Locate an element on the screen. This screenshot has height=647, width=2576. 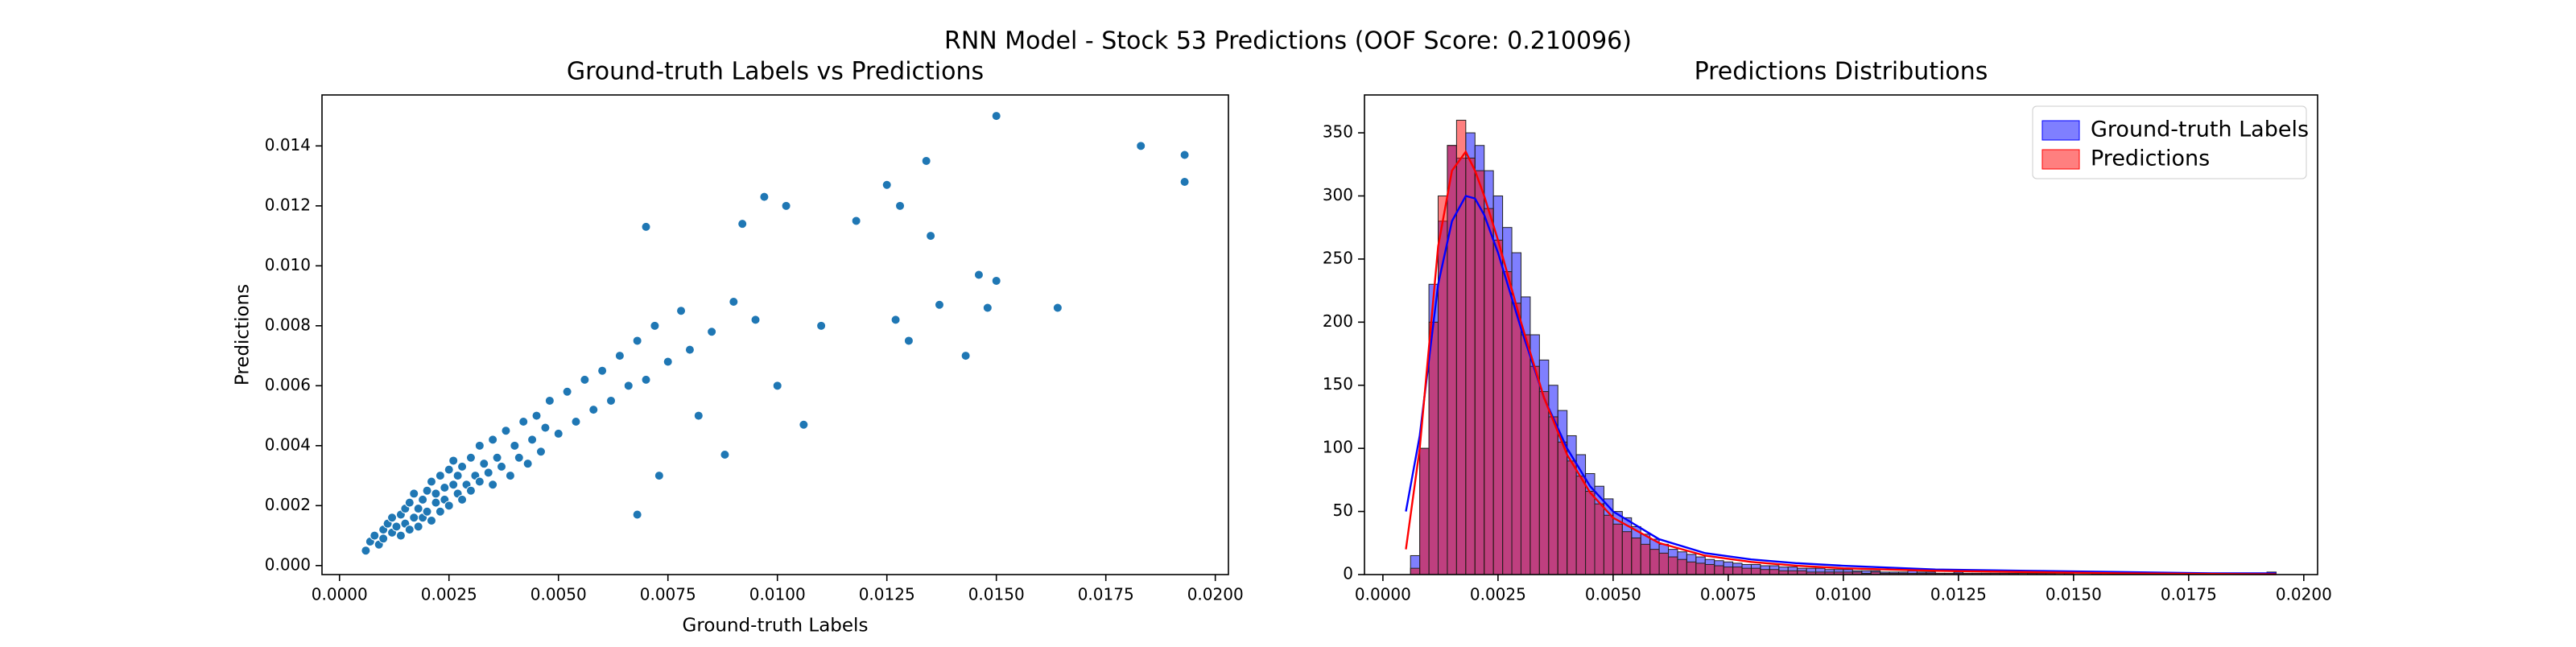
x-tick-label: 0.0050 is located at coordinates (558, 594).